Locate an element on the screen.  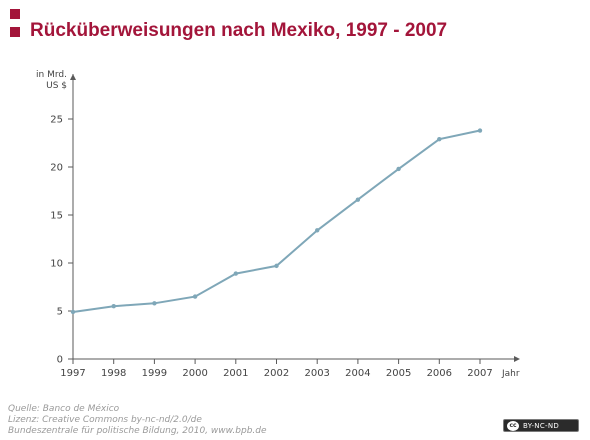
x-tick-label: 2006 is located at coordinates (439, 373).